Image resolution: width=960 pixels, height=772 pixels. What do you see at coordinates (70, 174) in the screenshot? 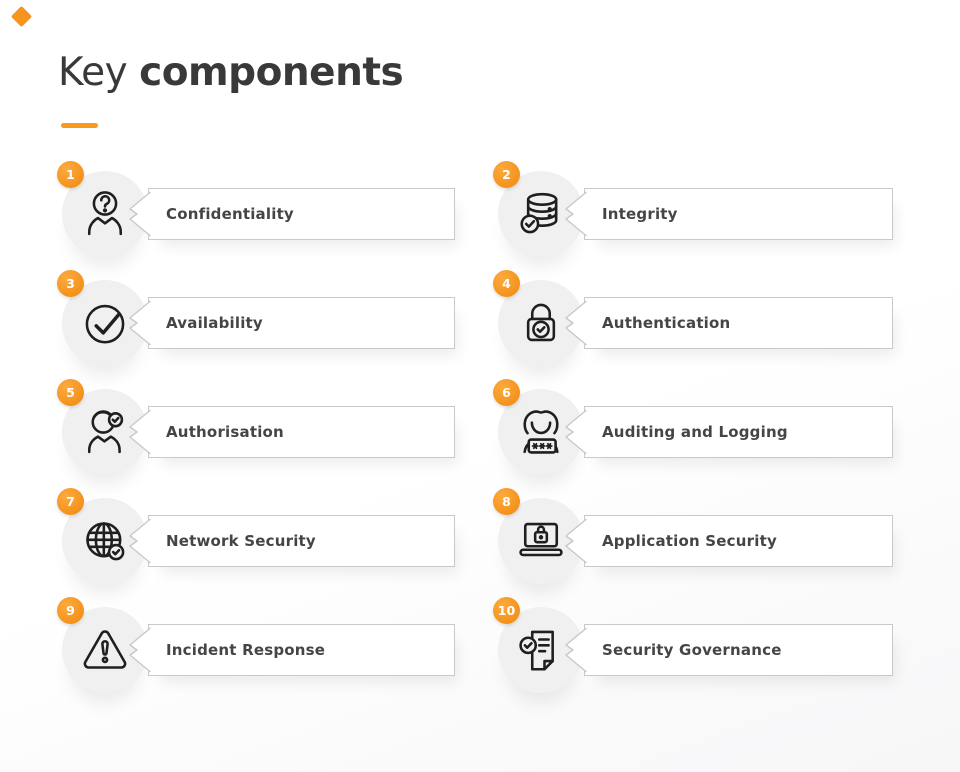
I see `item-number-badge: 1` at bounding box center [70, 174].